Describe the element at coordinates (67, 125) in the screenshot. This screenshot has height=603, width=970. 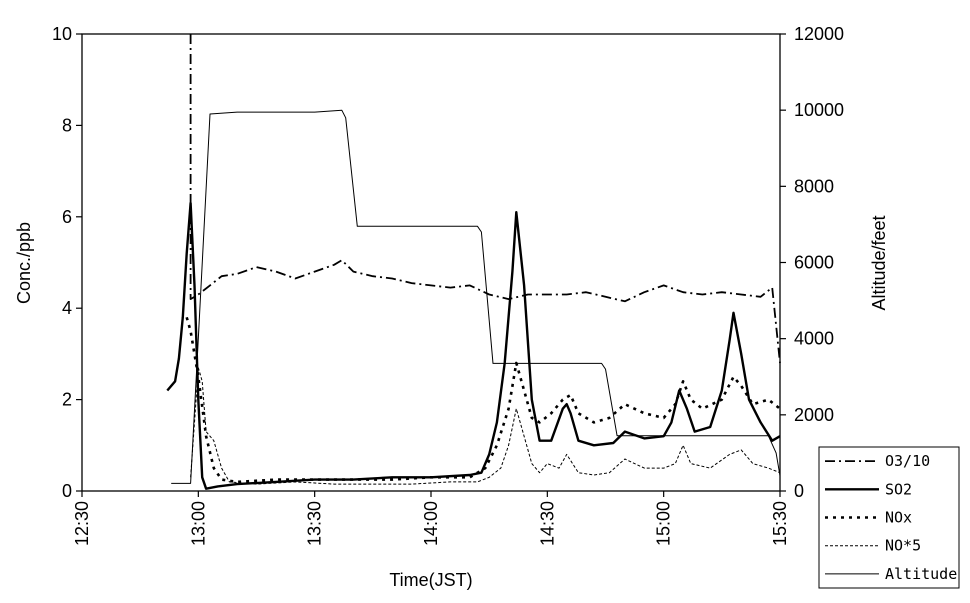
I see `y-left-tick-label: 8` at that location.